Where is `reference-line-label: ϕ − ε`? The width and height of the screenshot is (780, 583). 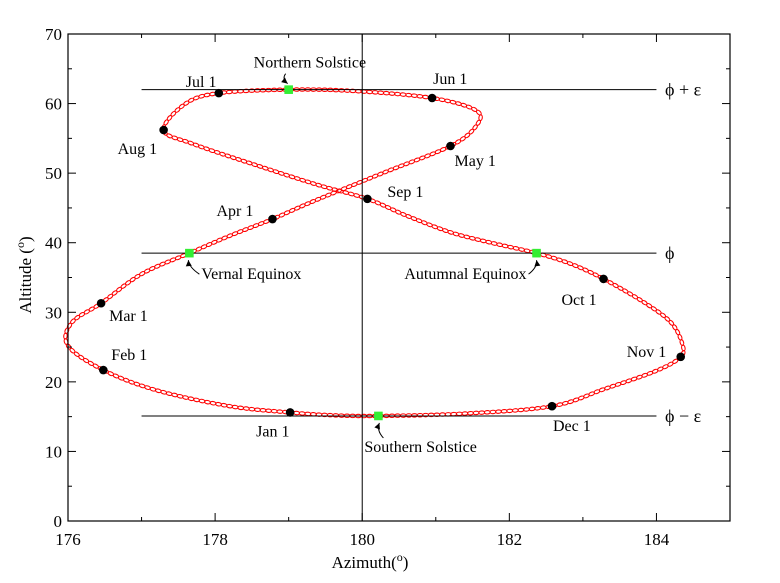
reference-line-label: ϕ − ε is located at coordinates (683, 416).